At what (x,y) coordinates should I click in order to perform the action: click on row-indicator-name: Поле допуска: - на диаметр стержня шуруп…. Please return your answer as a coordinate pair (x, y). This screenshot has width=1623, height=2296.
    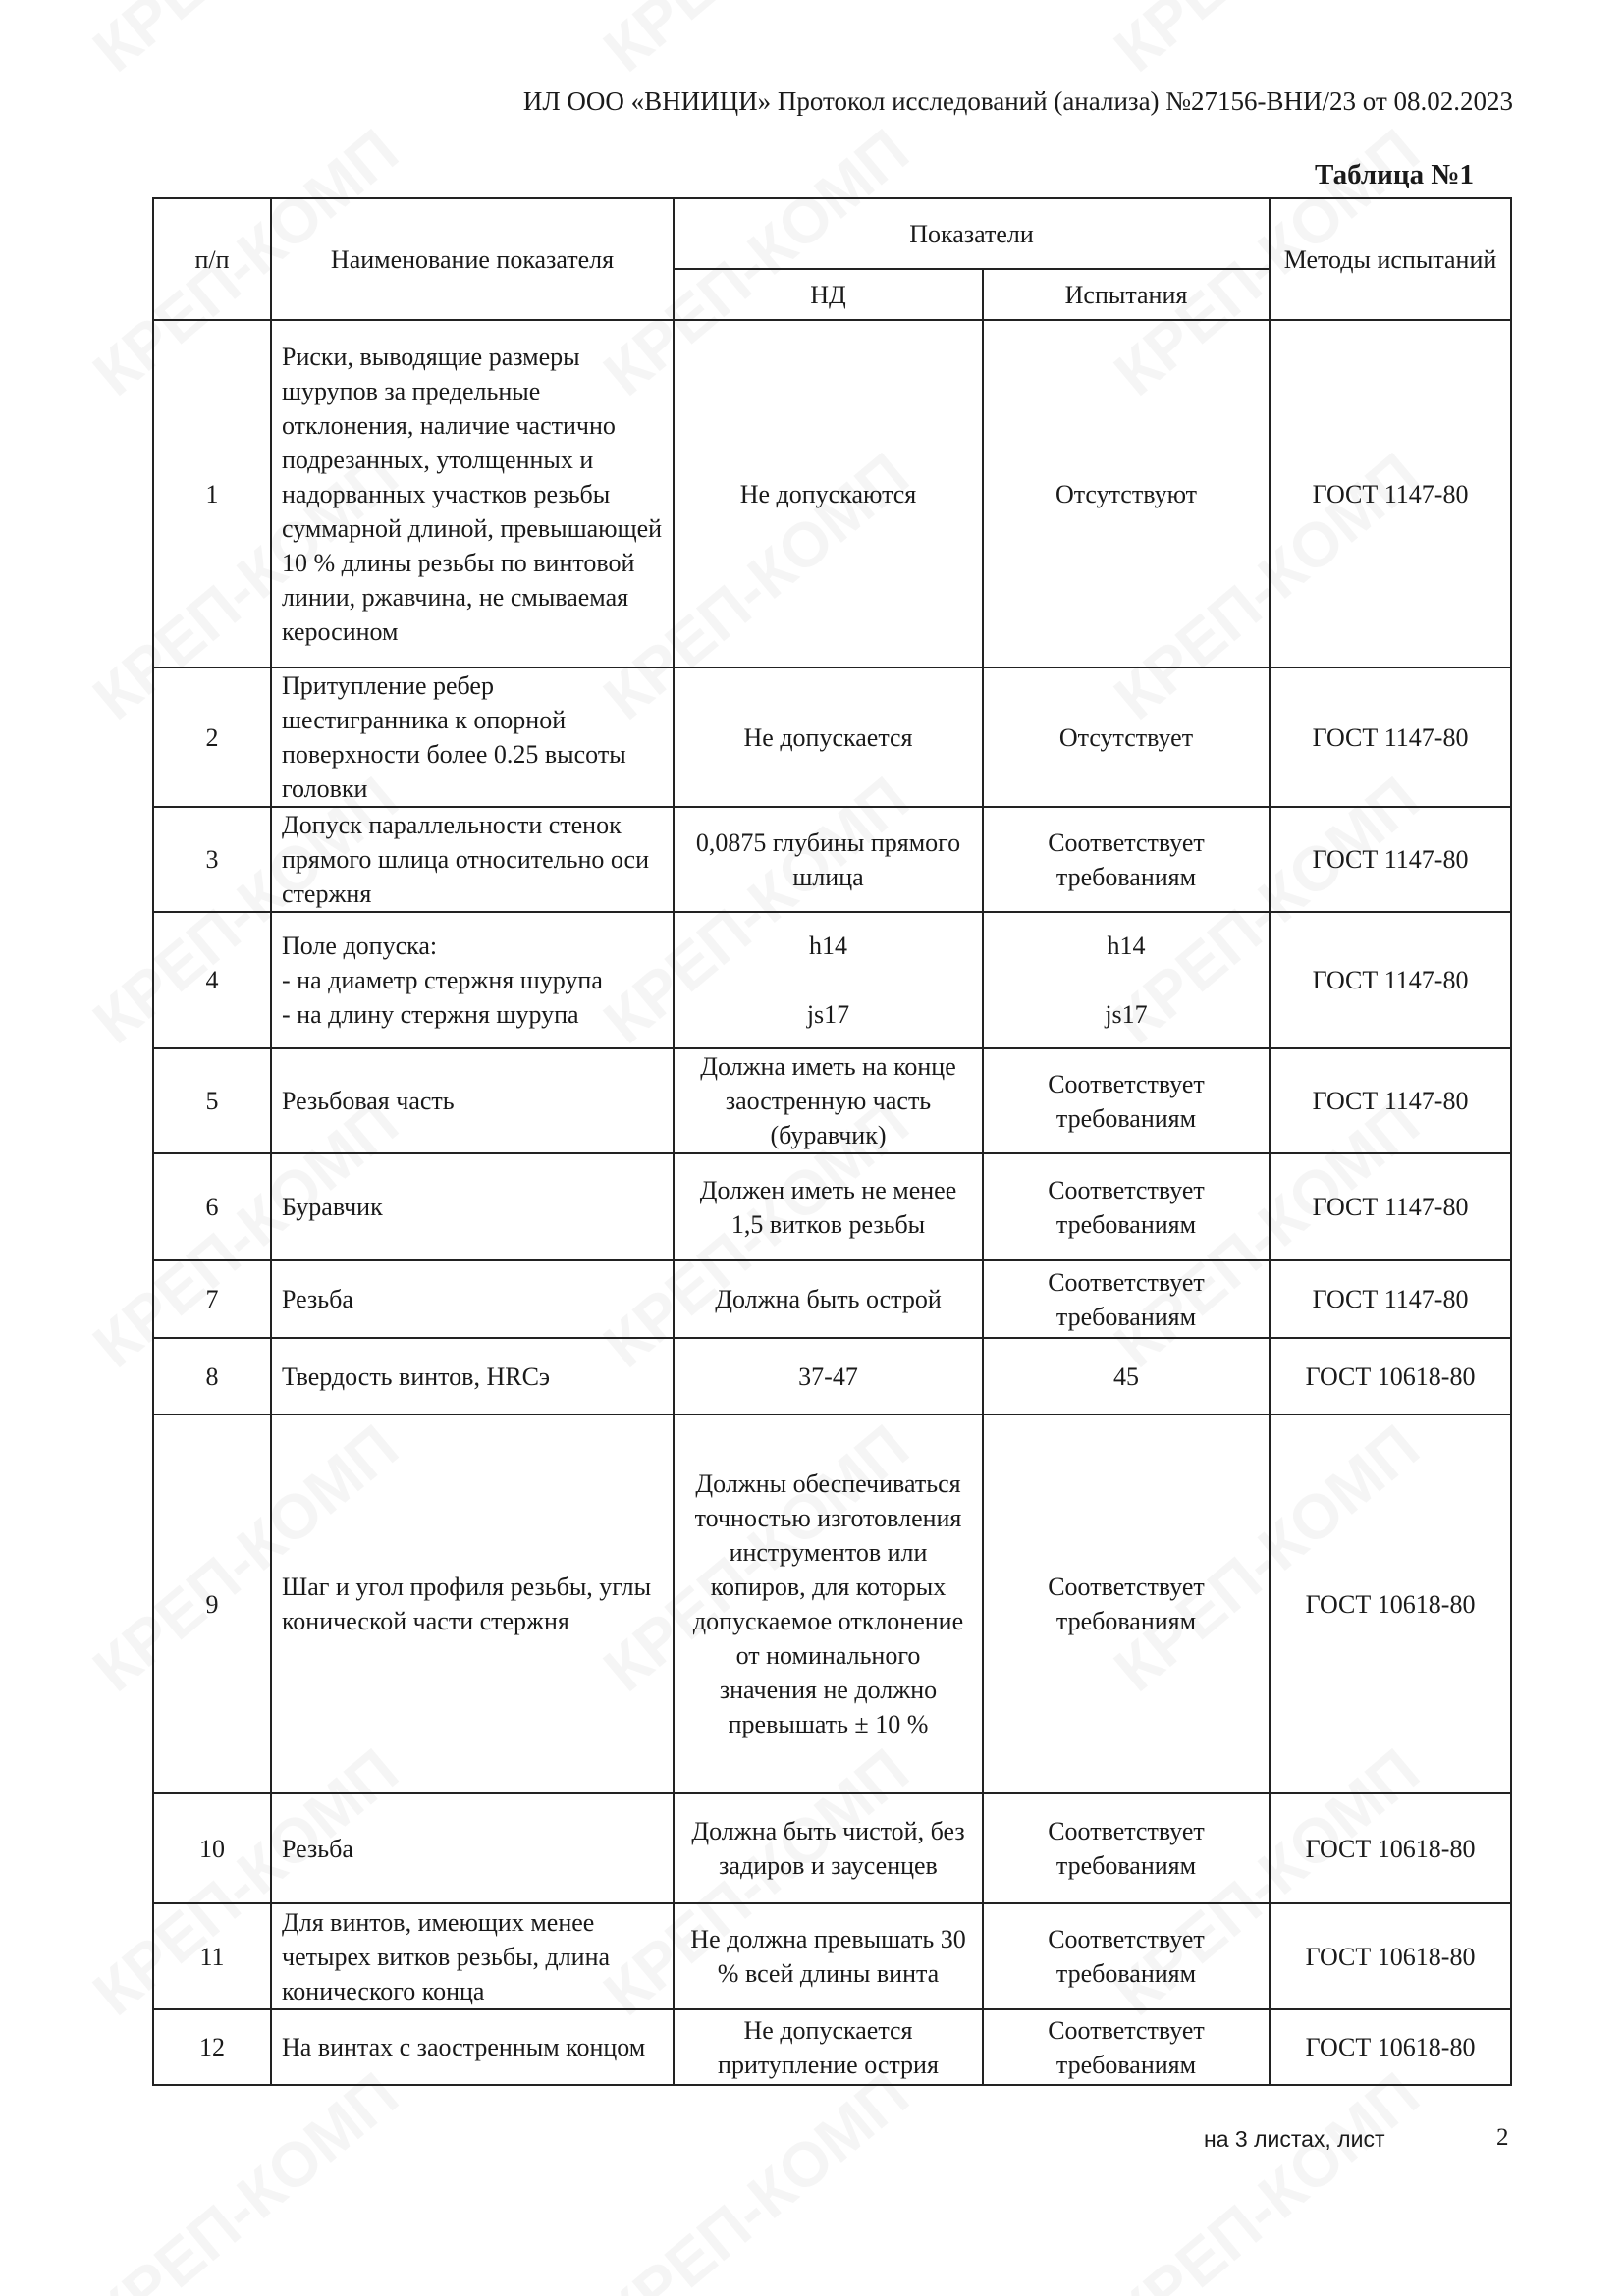
    Looking at the image, I should click on (472, 980).